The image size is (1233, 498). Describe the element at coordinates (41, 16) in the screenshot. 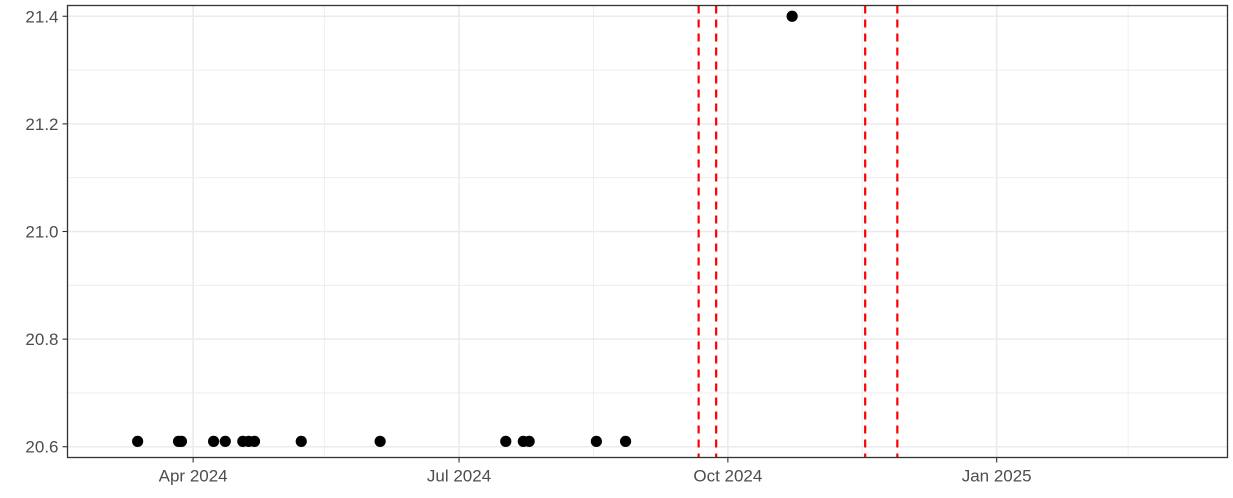

I see `y-tick-label: 21.4` at that location.